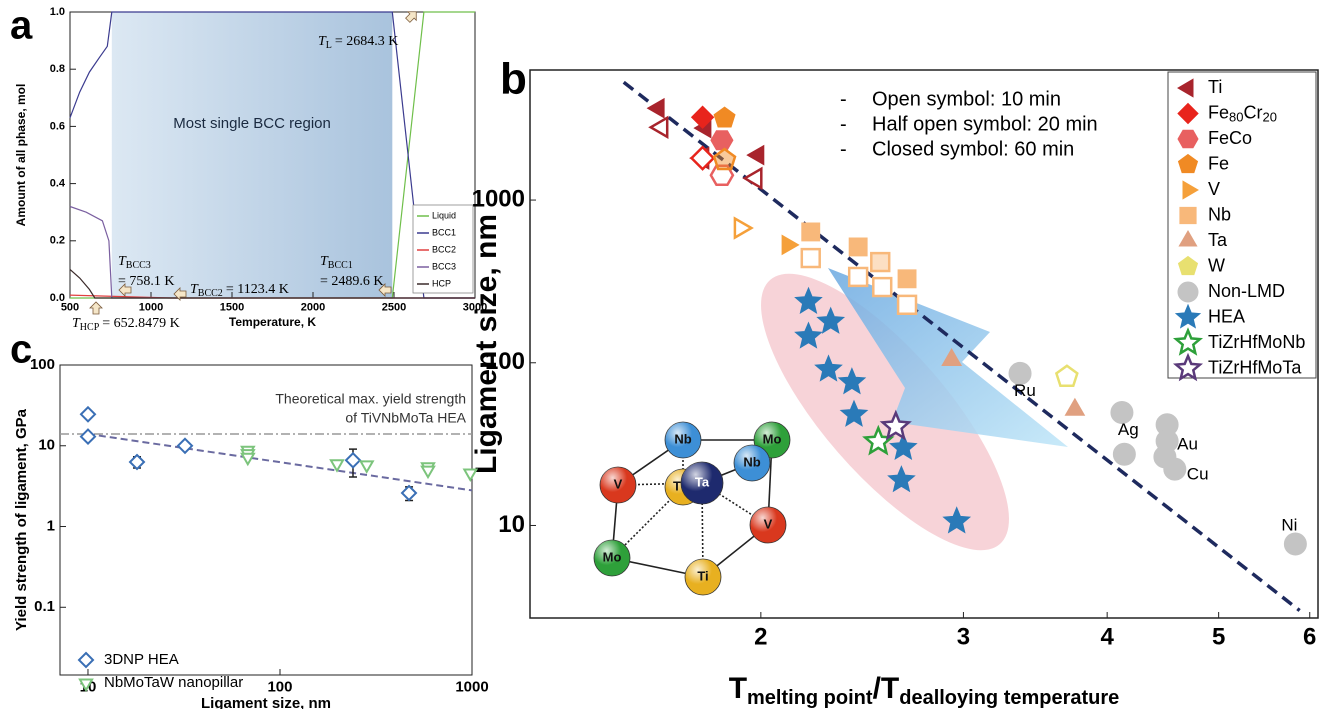 The width and height of the screenshot is (1325, 709). I want to click on x-axis-label-main: /T, so click(886, 688).